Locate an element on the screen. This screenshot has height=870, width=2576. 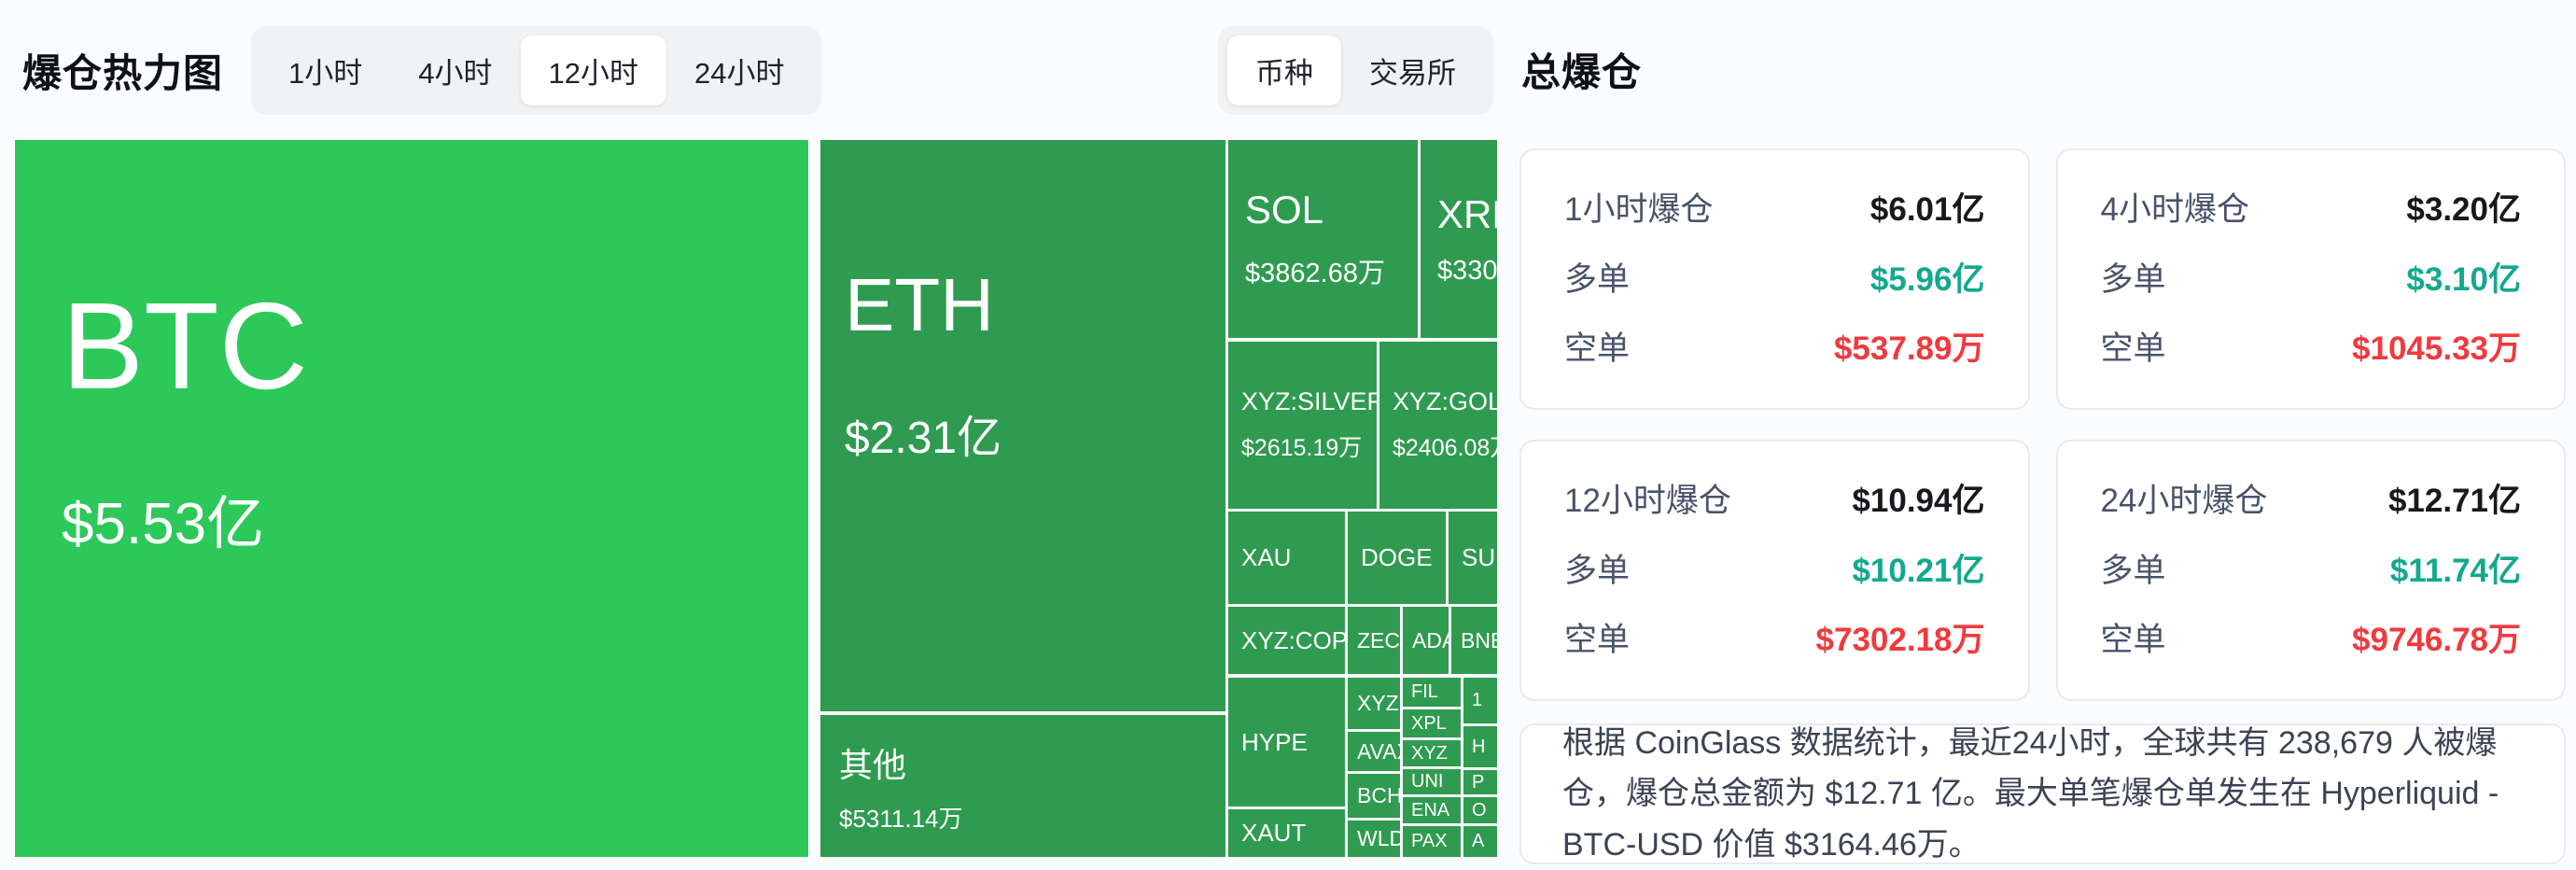
tab-24小时: 24小时 is located at coordinates (739, 73).